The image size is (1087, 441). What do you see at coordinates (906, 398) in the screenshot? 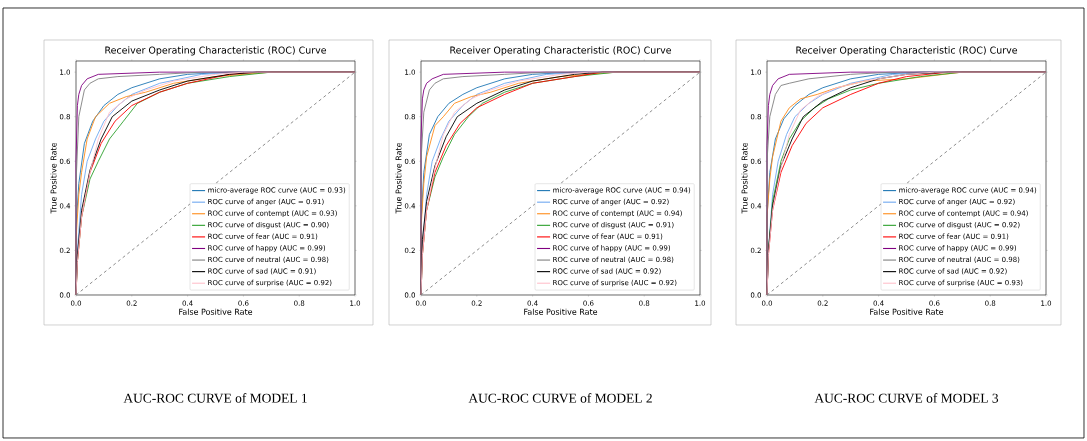
I see `text: AUC-ROC CURVE of MODEL 3` at bounding box center [906, 398].